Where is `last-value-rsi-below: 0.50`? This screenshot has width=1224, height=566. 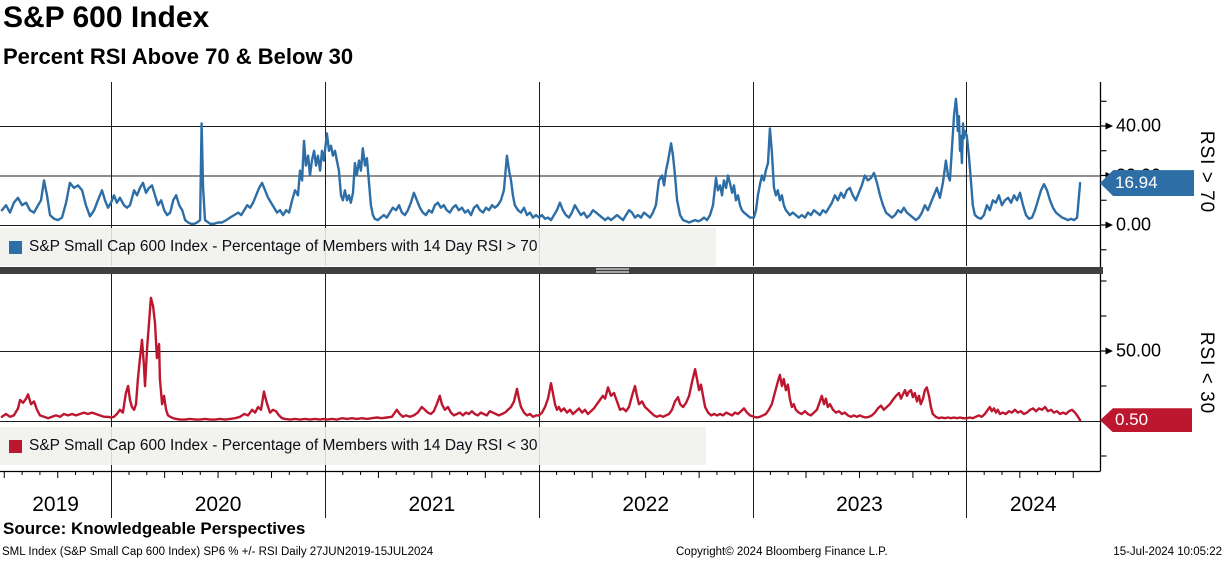 last-value-rsi-below: 0.50 is located at coordinates (1132, 420).